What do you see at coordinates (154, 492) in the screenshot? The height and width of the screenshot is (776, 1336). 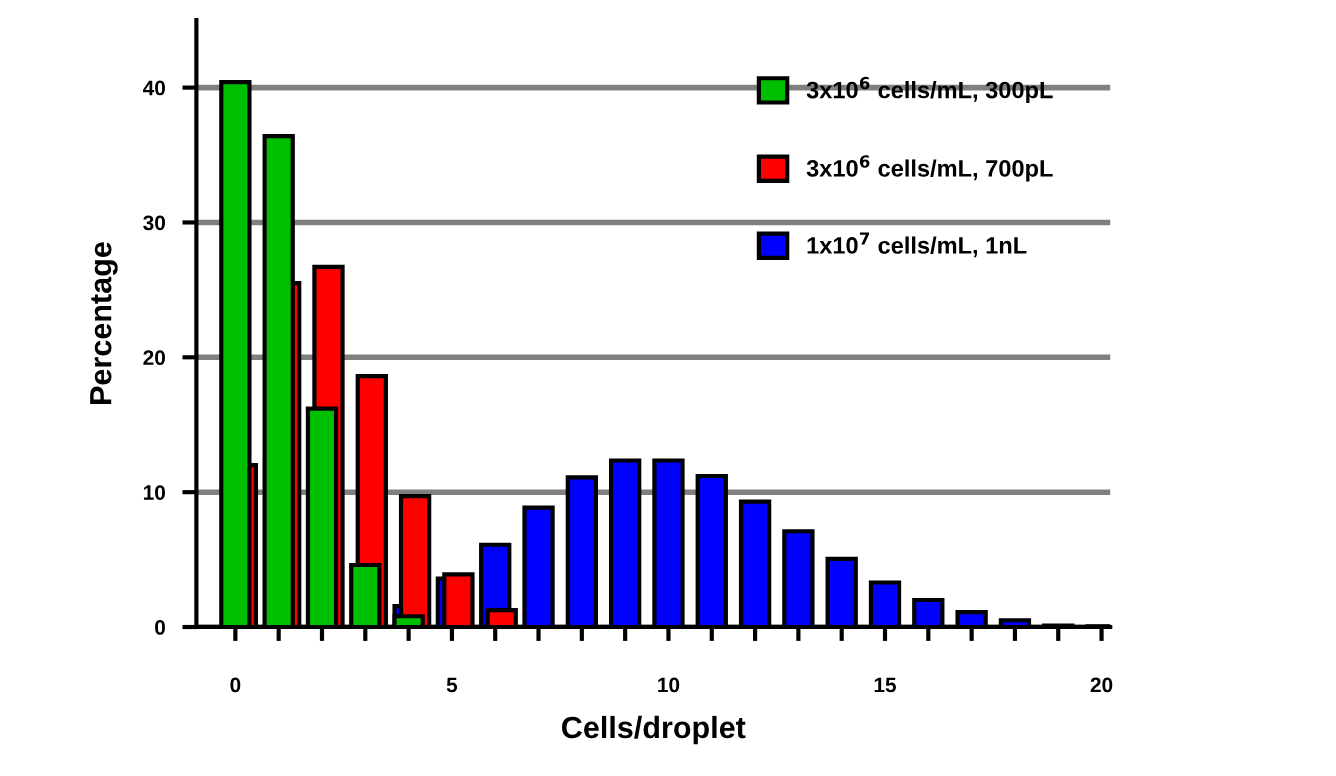 I see `y-tick-label: 10` at bounding box center [154, 492].